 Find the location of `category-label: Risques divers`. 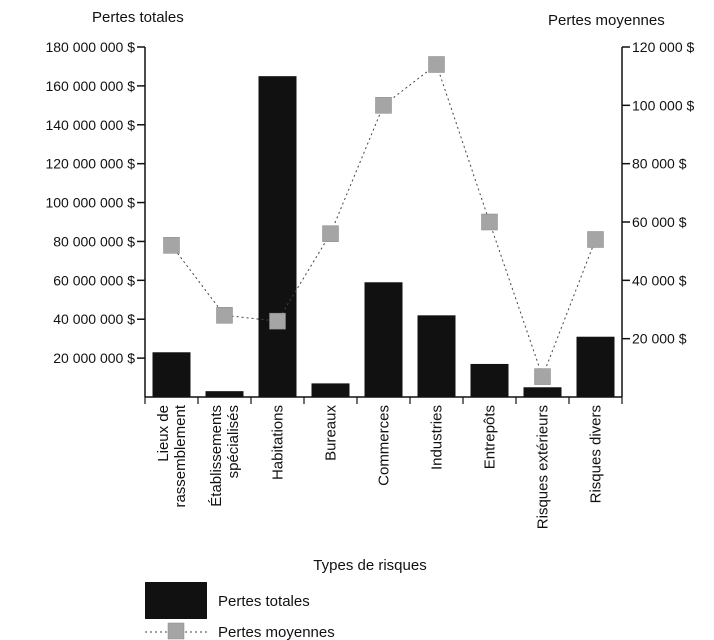

category-label: Risques divers is located at coordinates (596, 454).